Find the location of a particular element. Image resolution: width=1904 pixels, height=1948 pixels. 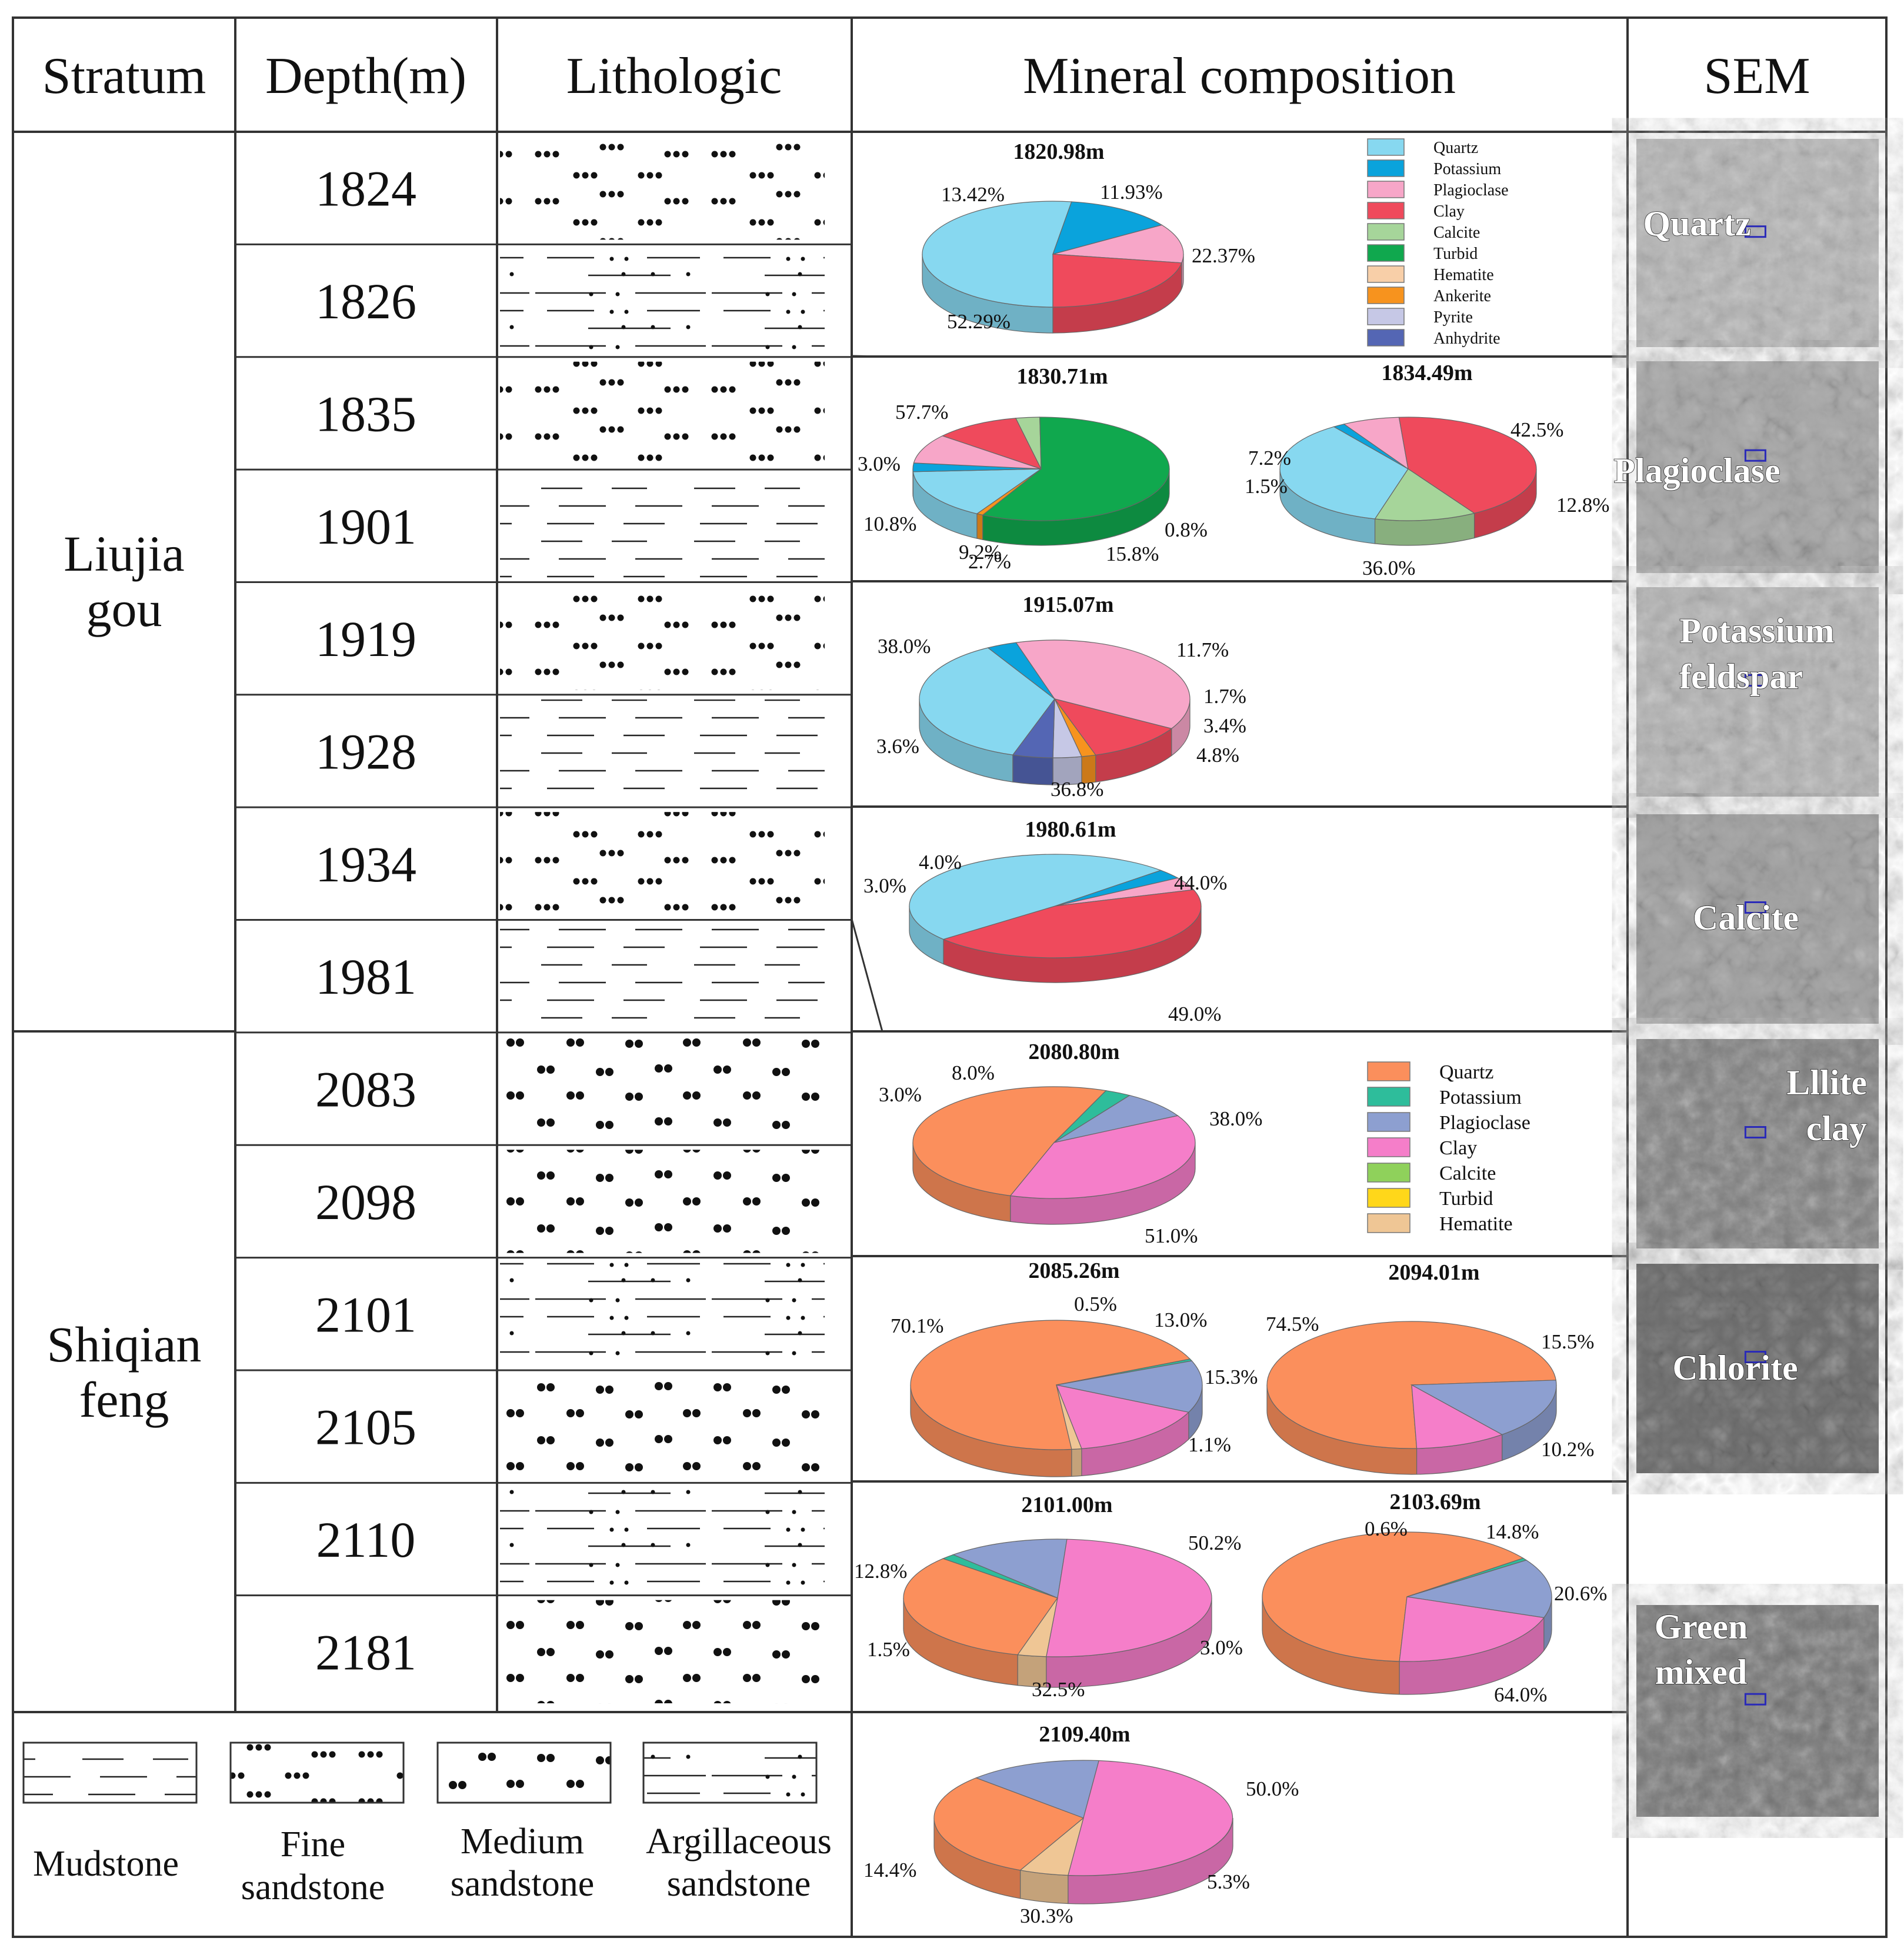

pie-chart: 2085.26m 70.1% 0.5% 13.0% 15.3% 1.1% is located at coordinates (1074, 1368).